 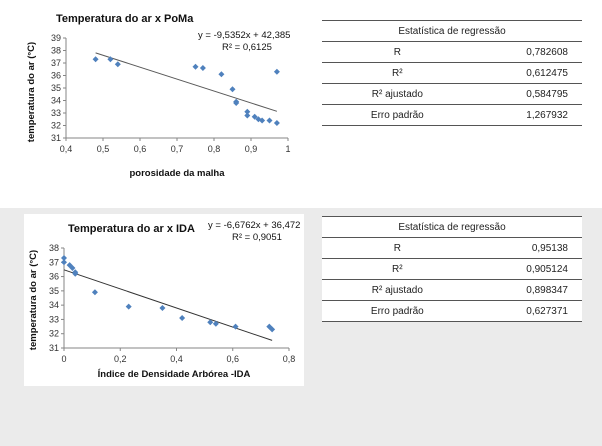 What do you see at coordinates (251, 149) in the screenshot?
I see `x-tick-label: 0,9` at bounding box center [251, 149].